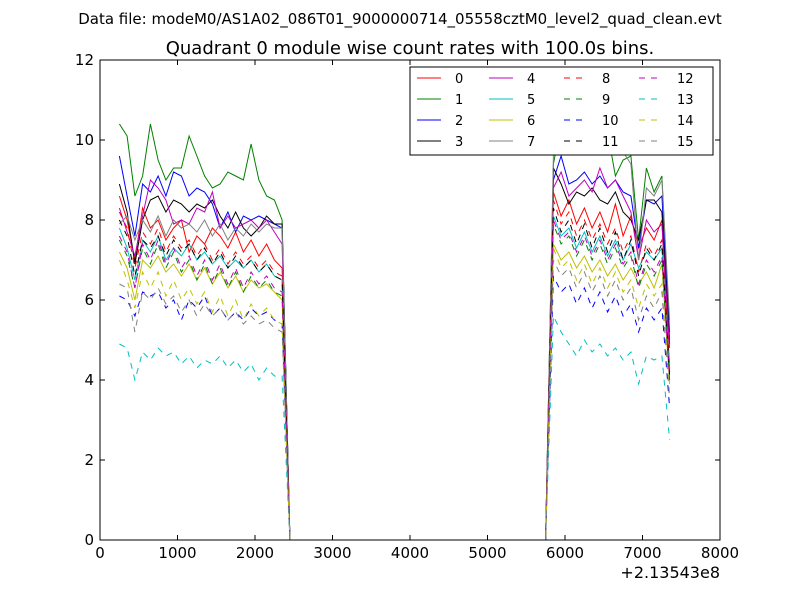  I want to click on legend-label-13: 13, so click(685, 100).